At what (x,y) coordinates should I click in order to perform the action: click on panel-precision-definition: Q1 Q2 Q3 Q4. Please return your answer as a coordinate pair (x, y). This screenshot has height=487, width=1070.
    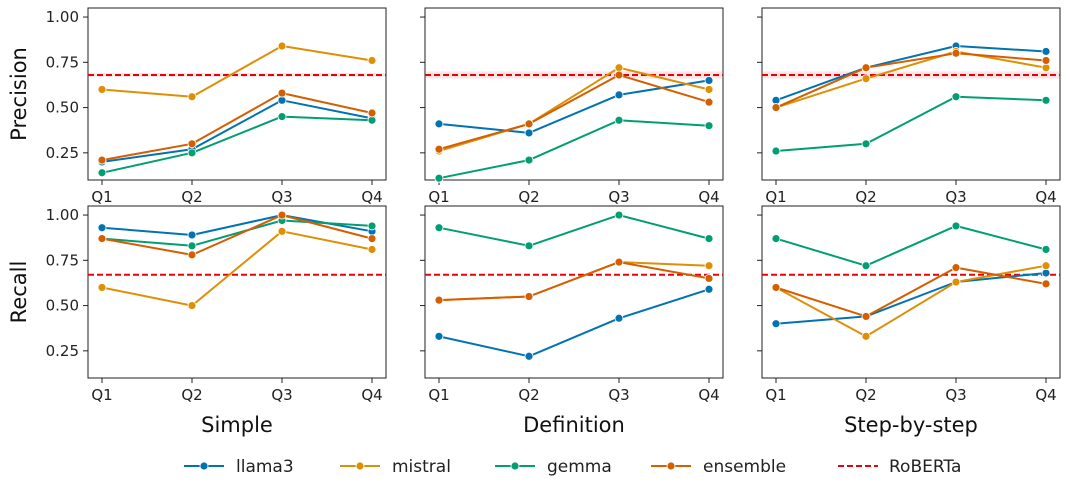
    Looking at the image, I should click on (572, 106).